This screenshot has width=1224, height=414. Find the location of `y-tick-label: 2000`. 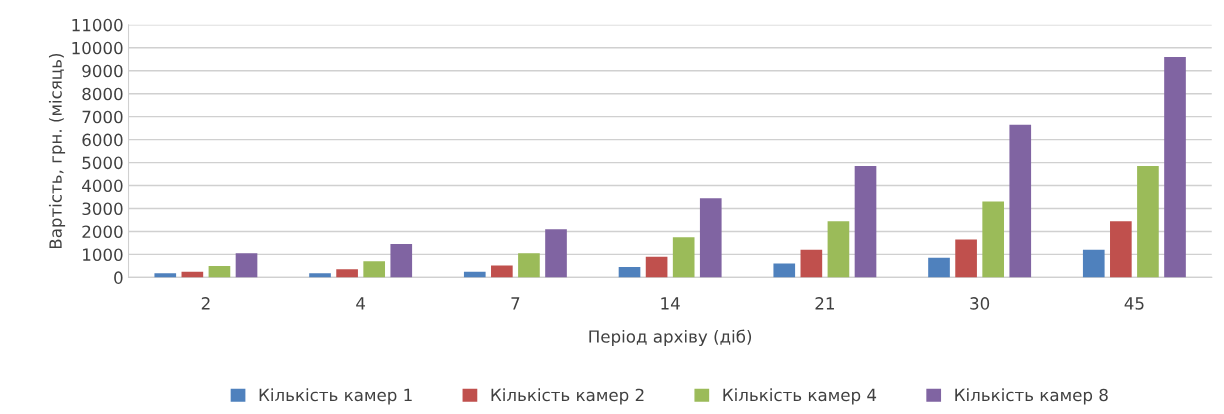

y-tick-label: 2000 is located at coordinates (102, 232).